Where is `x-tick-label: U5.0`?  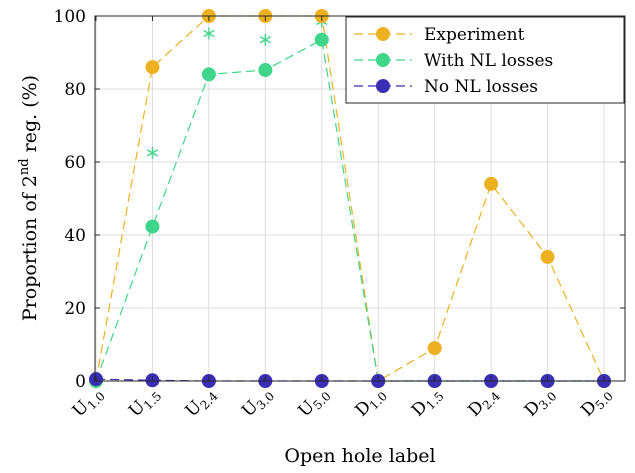
x-tick-label: U5.0 is located at coordinates (314, 402).